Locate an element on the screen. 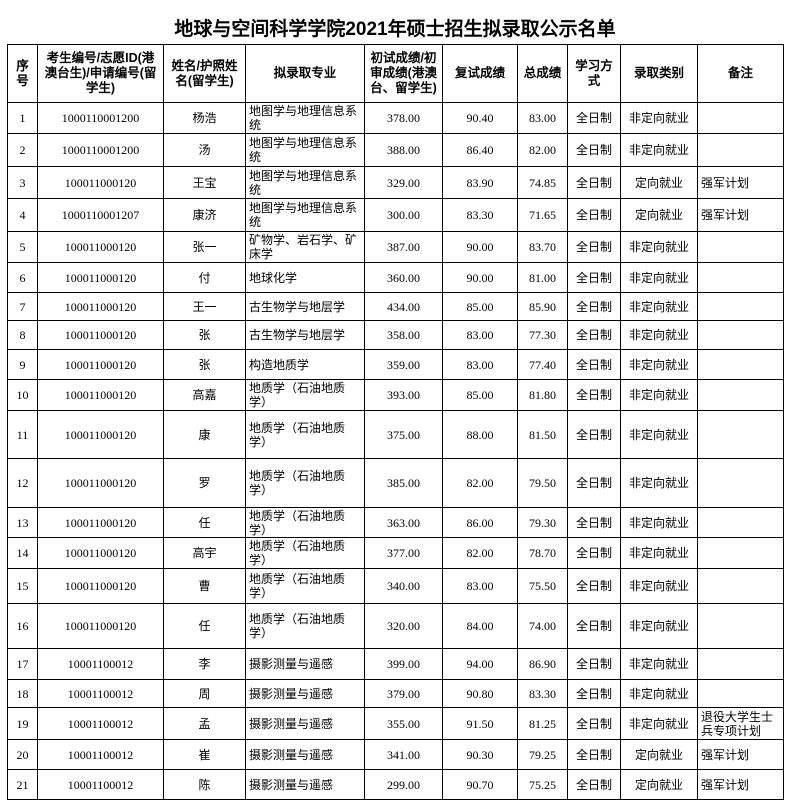 The height and width of the screenshot is (811, 790). table-cell: 18 is located at coordinates (22, 693).